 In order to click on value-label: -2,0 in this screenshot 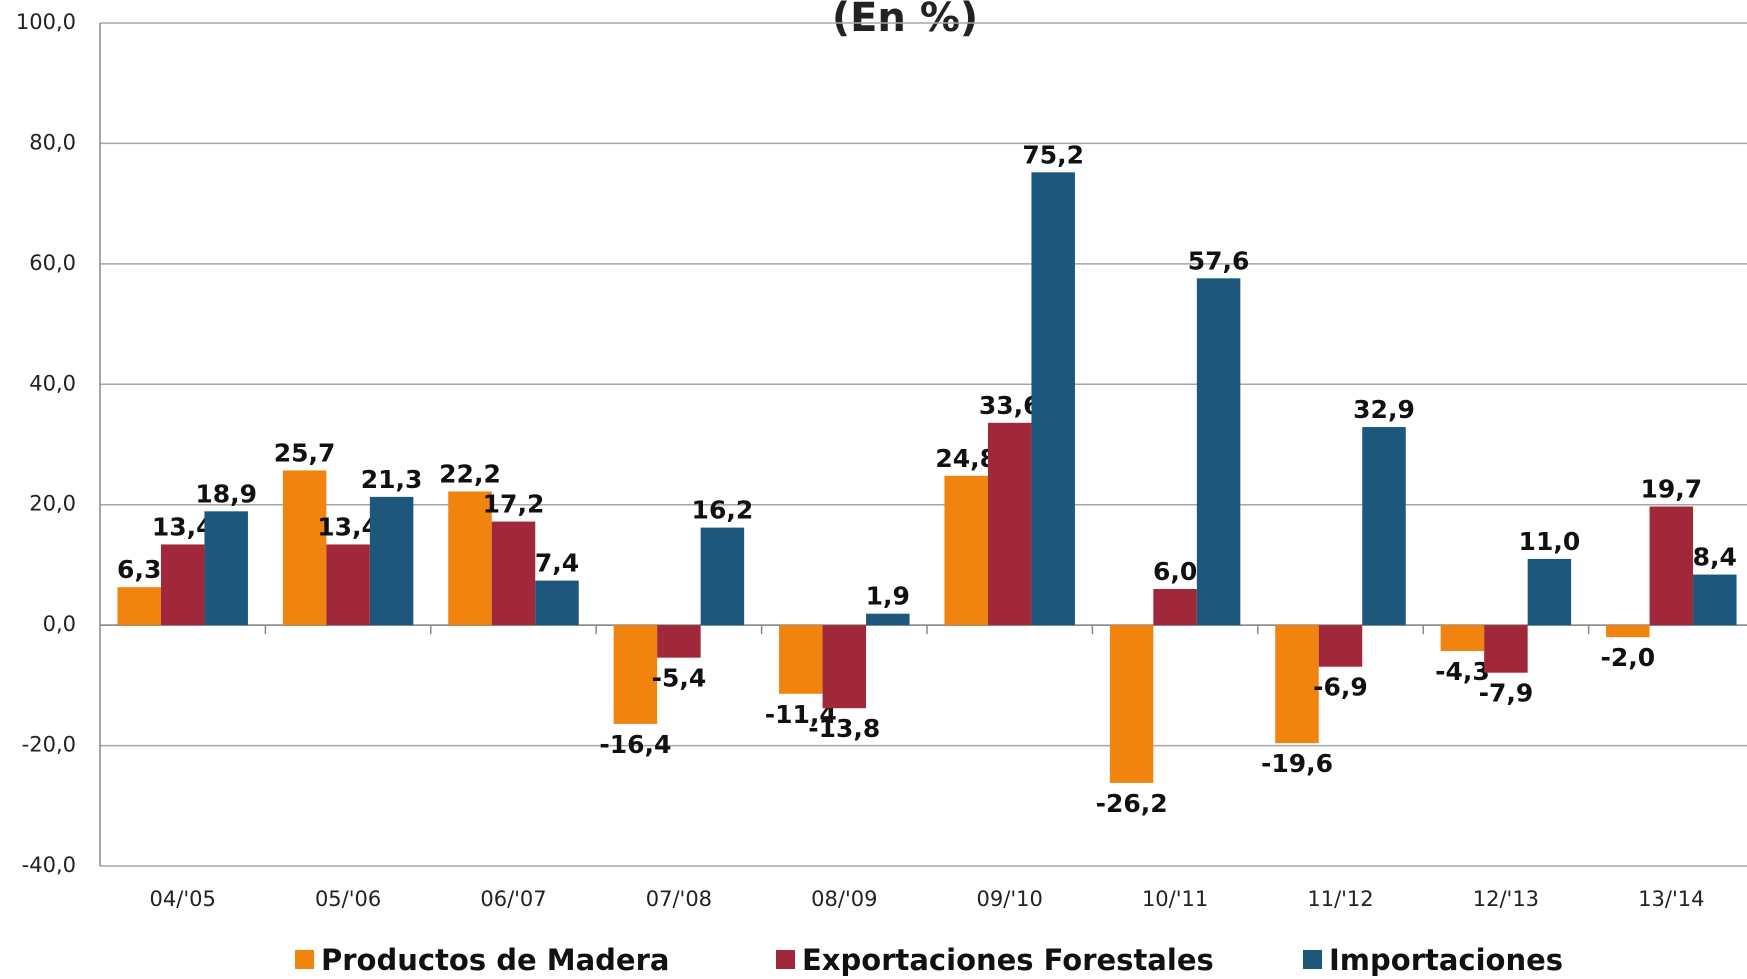, I will do `click(1627, 657)`.